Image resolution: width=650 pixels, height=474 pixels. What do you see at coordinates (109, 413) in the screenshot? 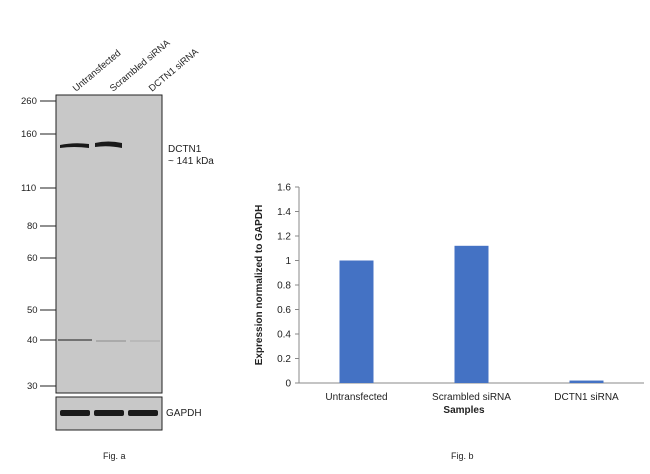
I see `gapdh-band-scrambled-sirna` at bounding box center [109, 413].